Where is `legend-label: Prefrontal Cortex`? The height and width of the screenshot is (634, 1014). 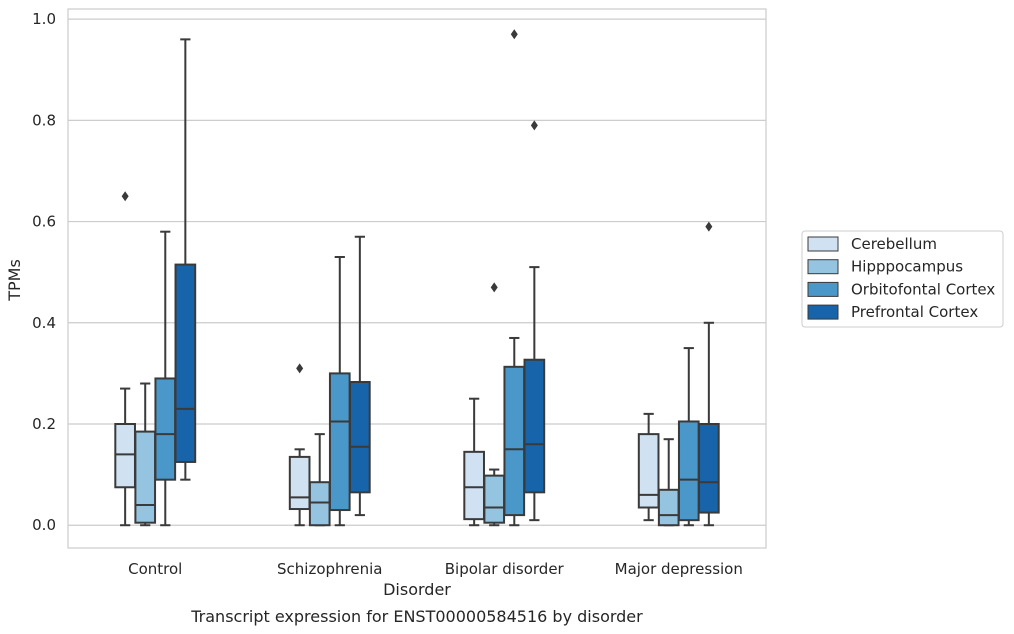
legend-label: Prefrontal Cortex is located at coordinates (914, 312).